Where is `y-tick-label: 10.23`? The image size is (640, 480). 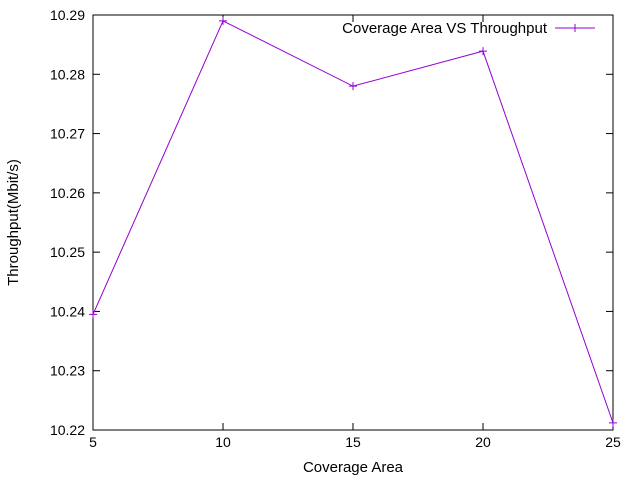
y-tick-label: 10.23 is located at coordinates (67, 371).